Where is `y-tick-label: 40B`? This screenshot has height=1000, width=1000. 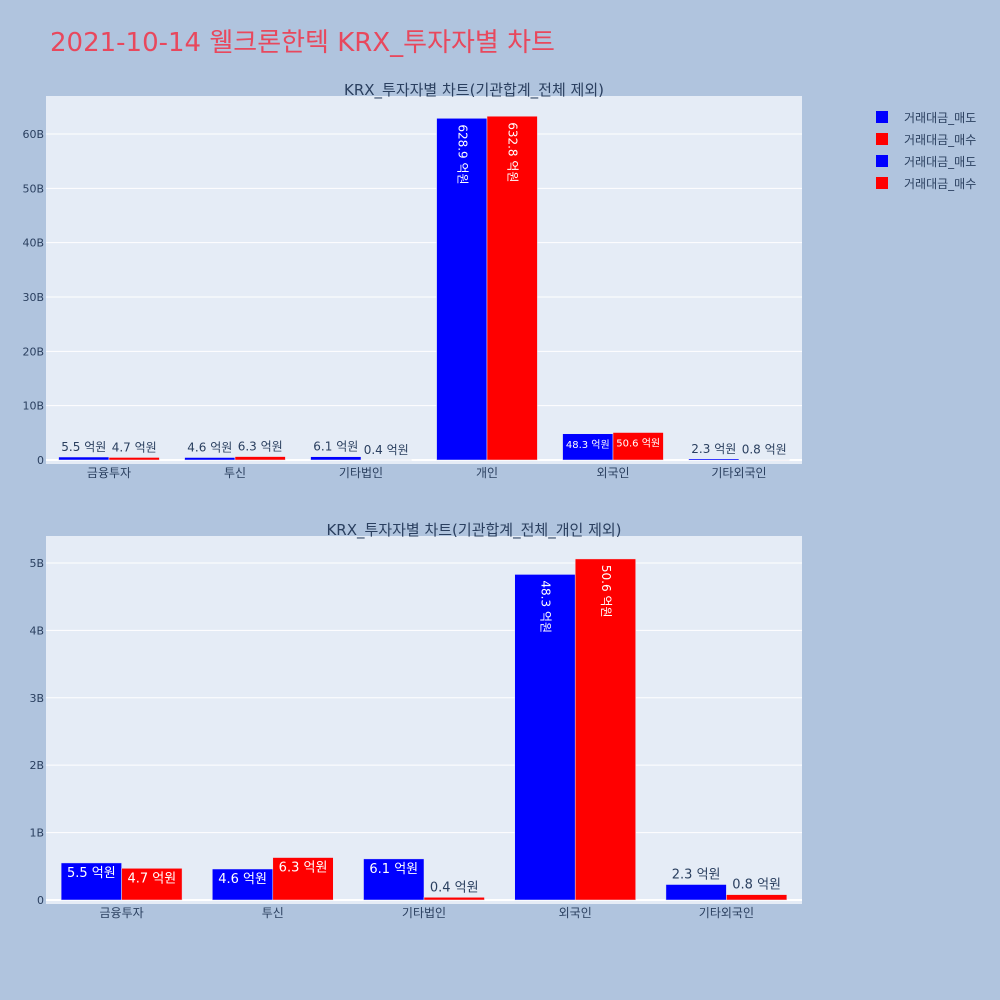 y-tick-label: 40B is located at coordinates (33, 243).